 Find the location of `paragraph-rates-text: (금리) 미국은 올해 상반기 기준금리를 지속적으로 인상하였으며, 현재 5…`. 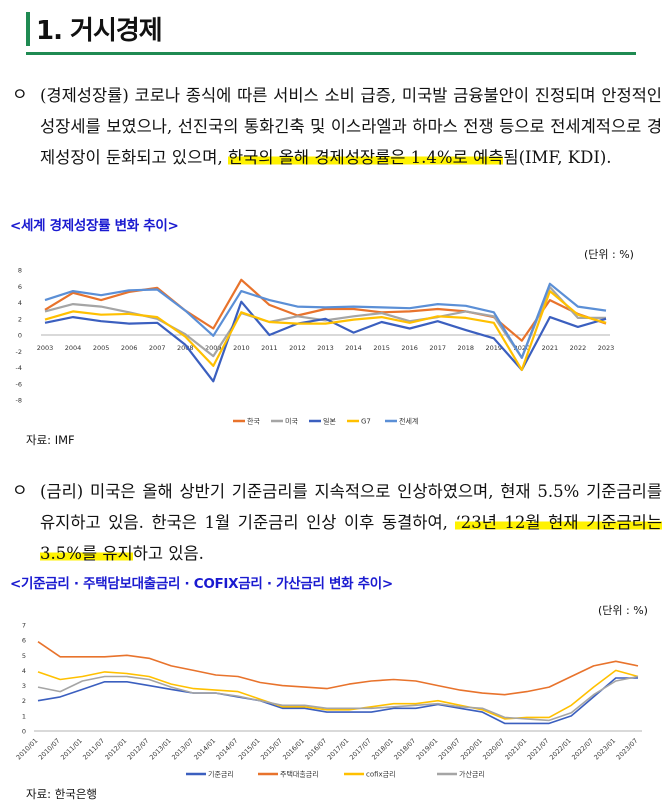

paragraph-rates-text: (금리) 미국은 올해 상반기 기준금리를 지속적으로 인상하였으며, 현재 5… is located at coordinates (351, 522).